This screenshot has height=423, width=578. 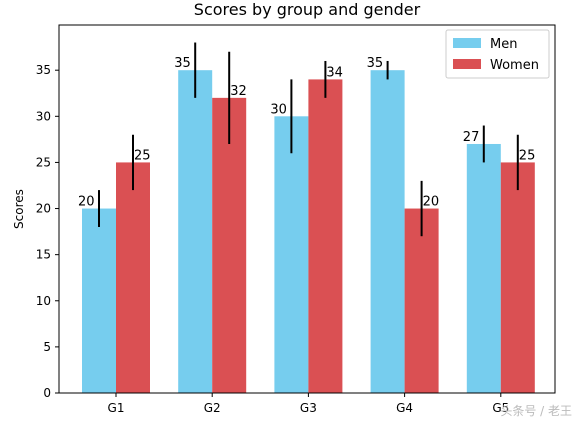 I want to click on legend-label-women: Women, so click(x=514, y=65).